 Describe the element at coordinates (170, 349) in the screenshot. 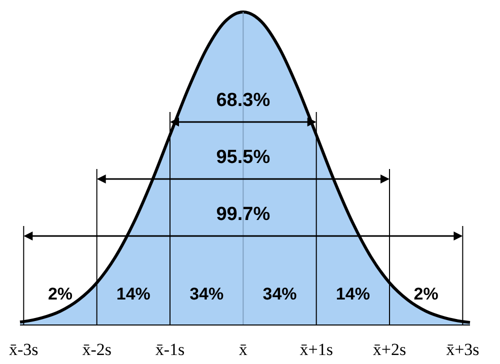

I see `x-tick-label: x̄-1s` at that location.